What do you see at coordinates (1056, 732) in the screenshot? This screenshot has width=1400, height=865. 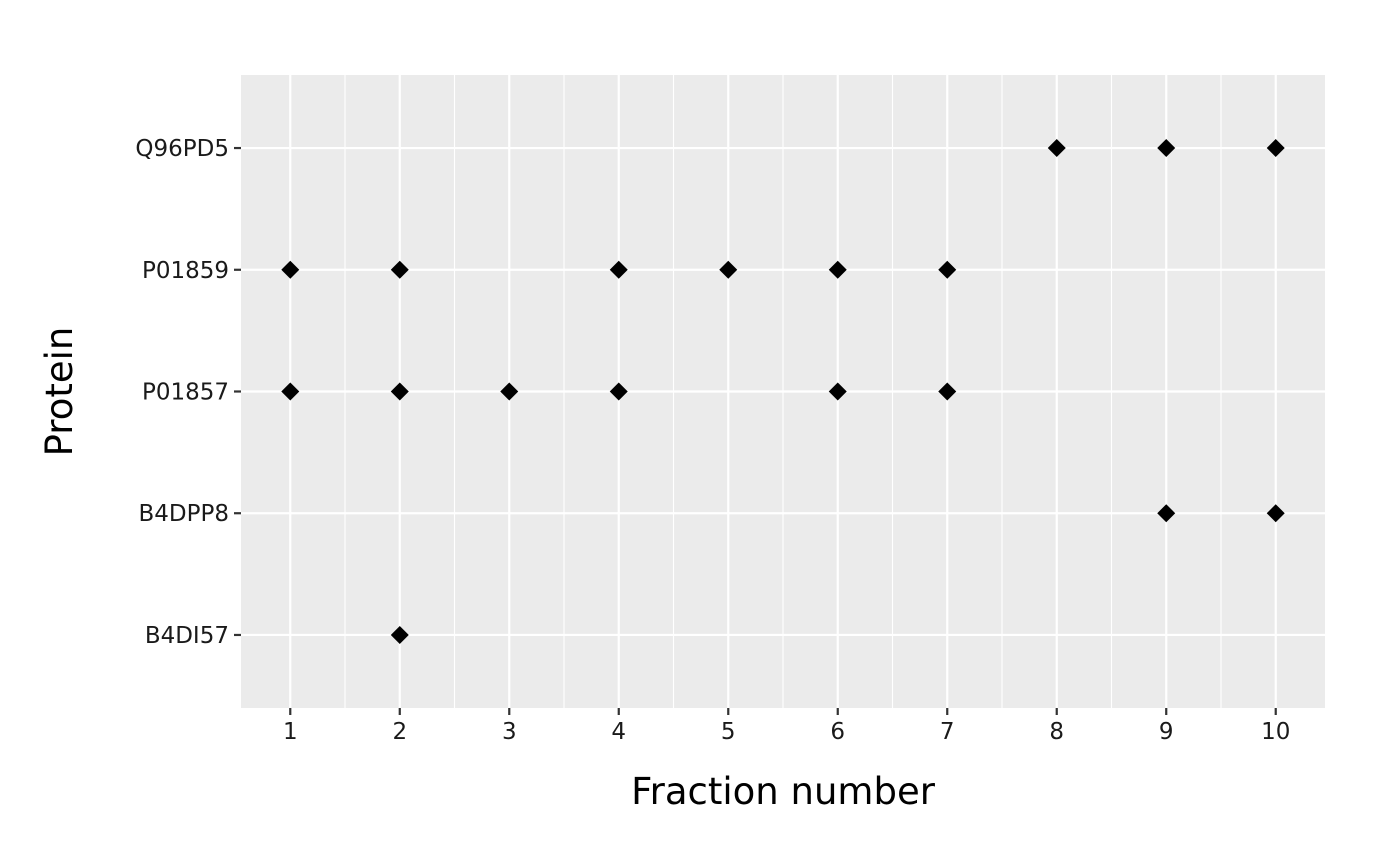 I see `x-tick-label: 8` at bounding box center [1056, 732].